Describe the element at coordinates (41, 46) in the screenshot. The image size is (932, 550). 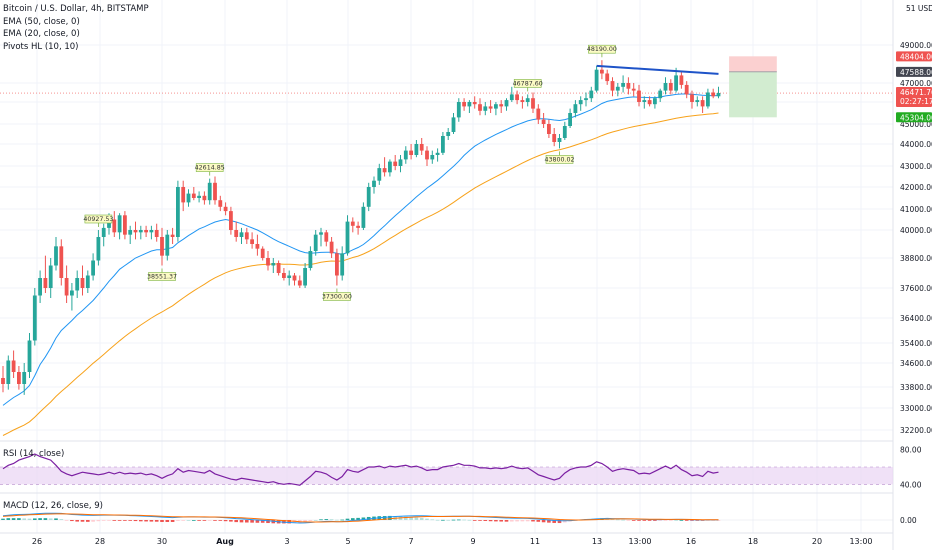
I see `pivots-legend: Pivots HL (10, 10)` at that location.